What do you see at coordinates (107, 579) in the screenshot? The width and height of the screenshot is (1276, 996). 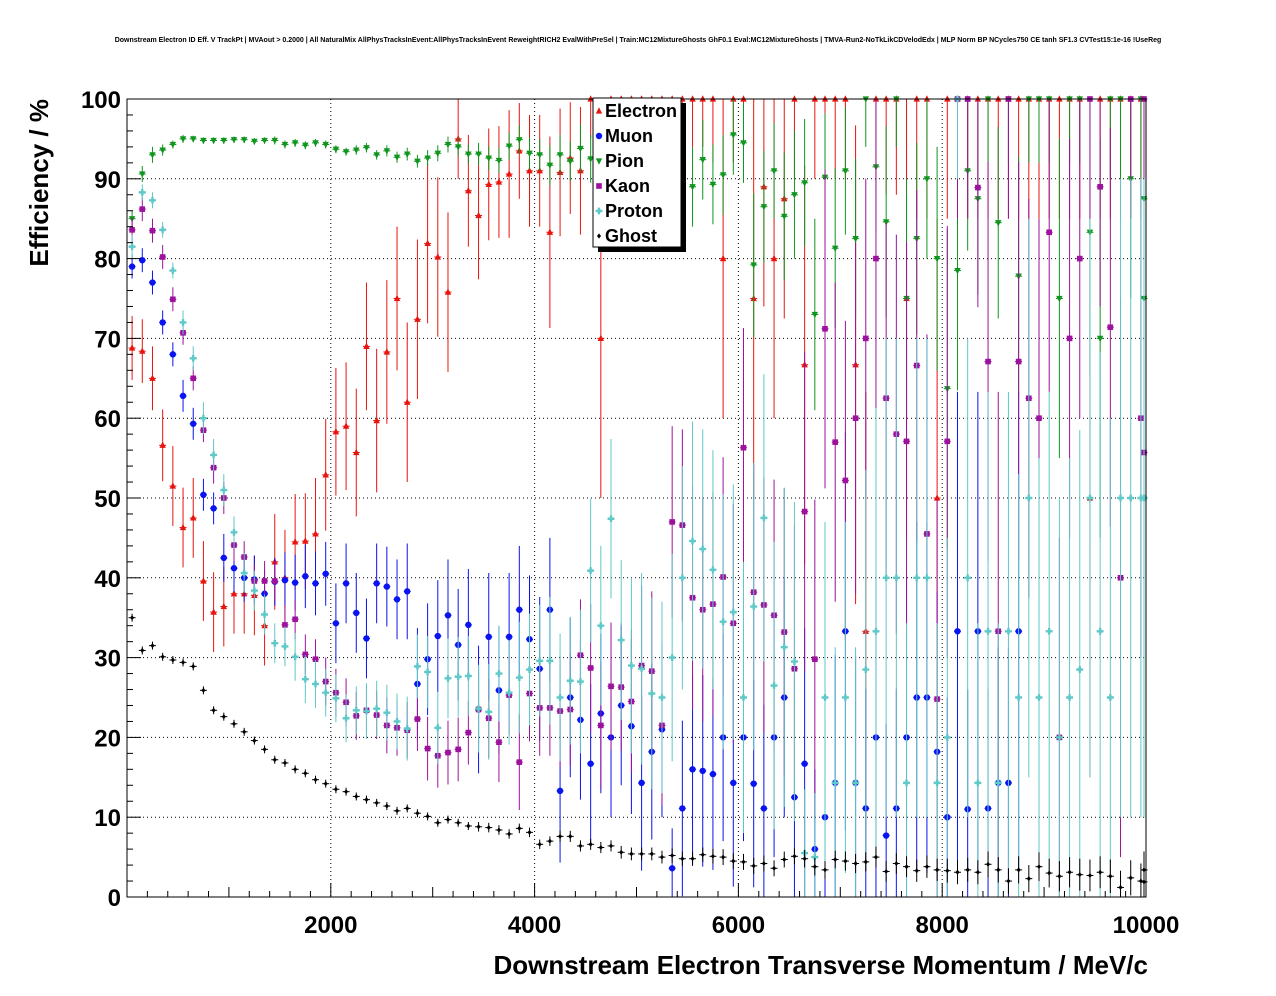 I see `y-tick-label: 40` at bounding box center [107, 579].